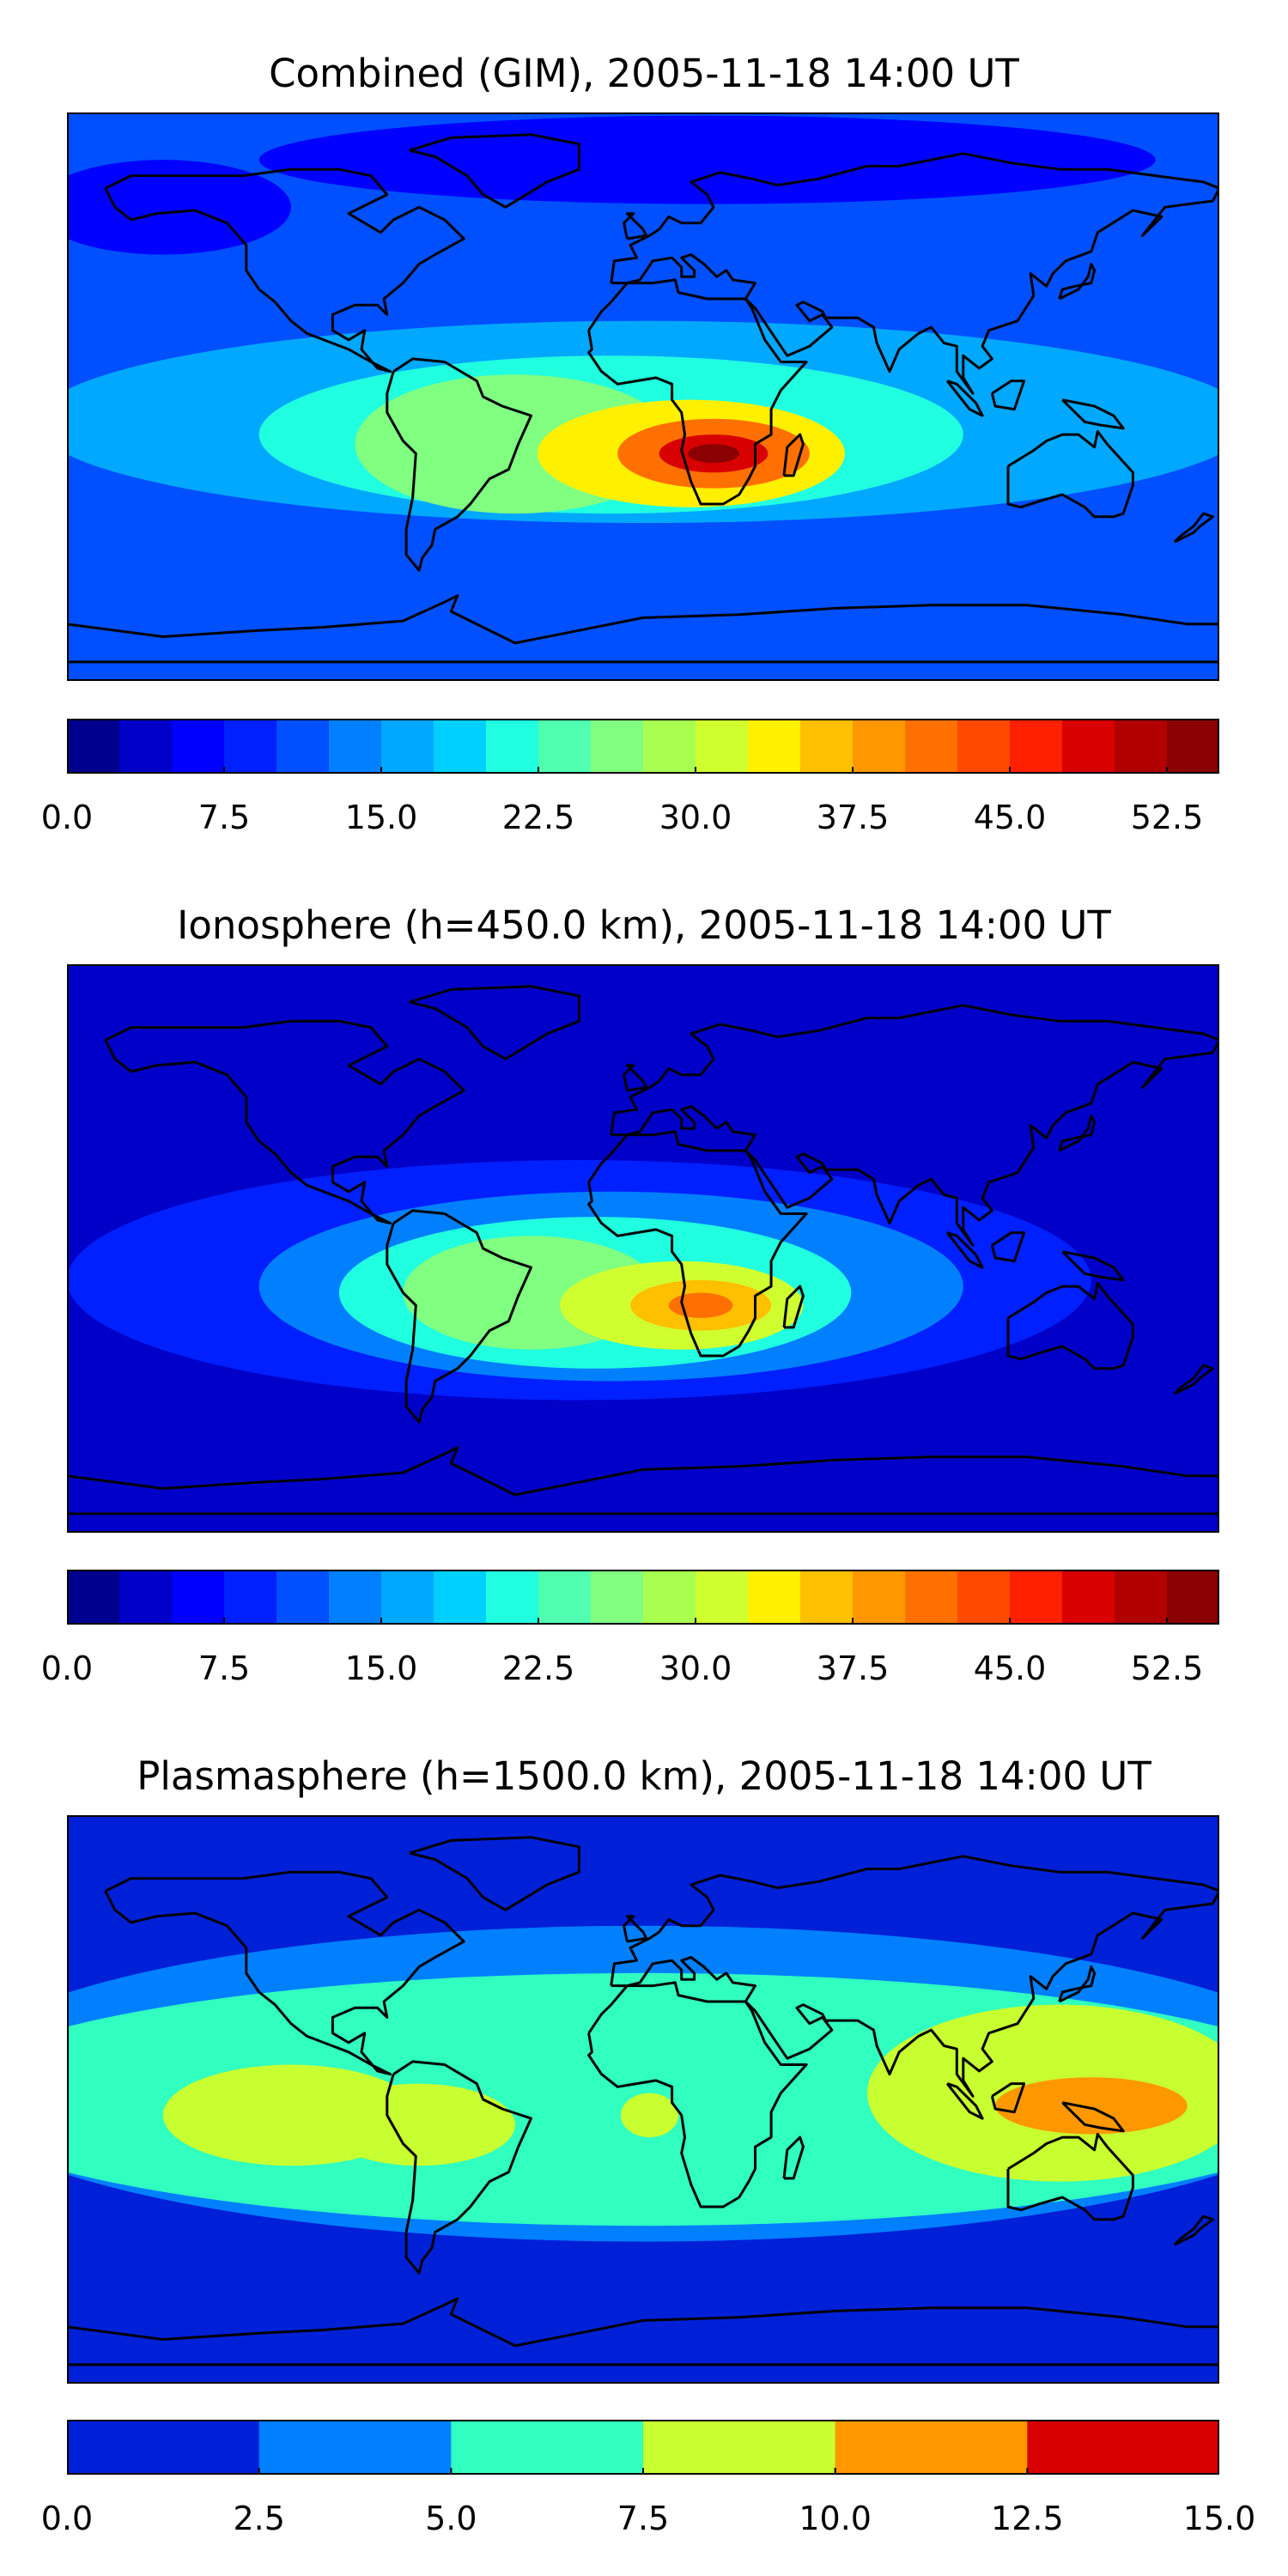 The height and width of the screenshot is (2576, 1288). Describe the element at coordinates (538, 817) in the screenshot. I see `colorbar-tick-label: 22.5` at that location.